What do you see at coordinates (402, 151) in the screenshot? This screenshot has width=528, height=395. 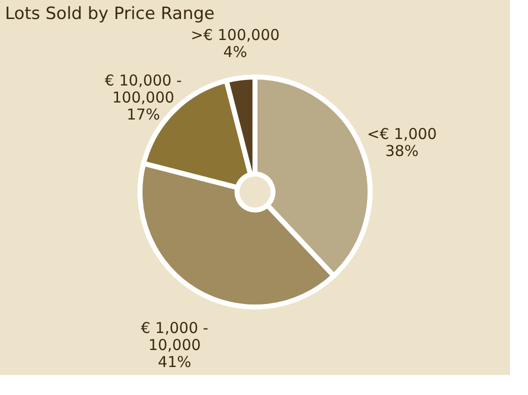 I see `data-label: 38%` at bounding box center [402, 151].